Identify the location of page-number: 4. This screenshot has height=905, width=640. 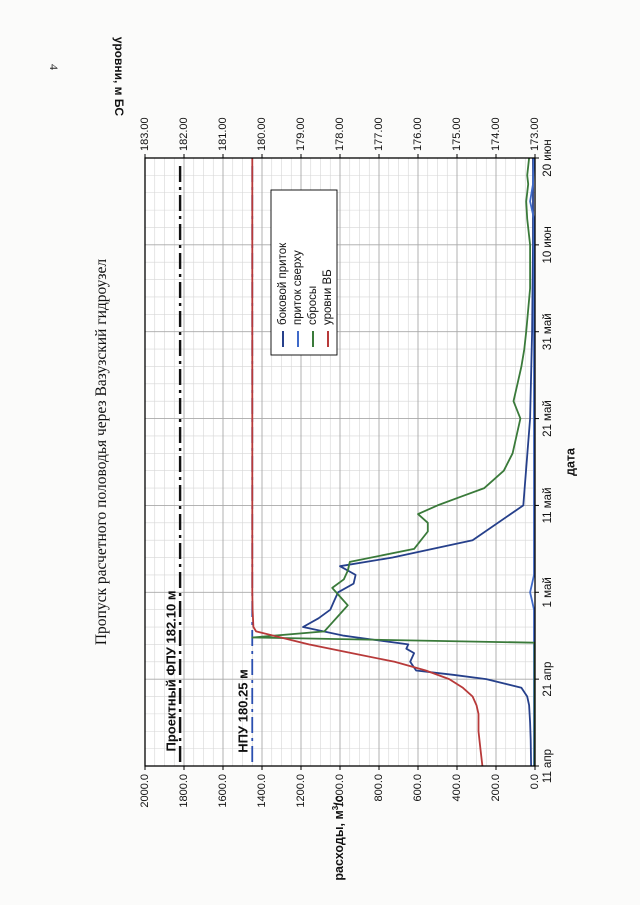
(54, 67).